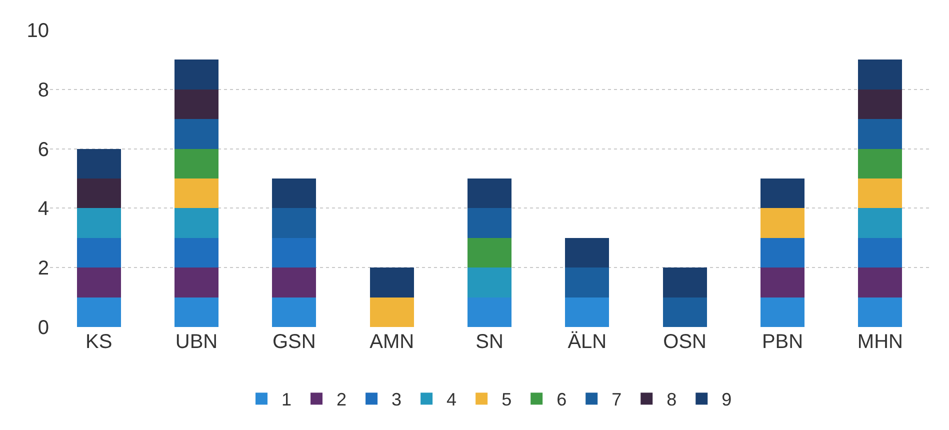  I want to click on y-tick-label: 6, so click(43, 149).